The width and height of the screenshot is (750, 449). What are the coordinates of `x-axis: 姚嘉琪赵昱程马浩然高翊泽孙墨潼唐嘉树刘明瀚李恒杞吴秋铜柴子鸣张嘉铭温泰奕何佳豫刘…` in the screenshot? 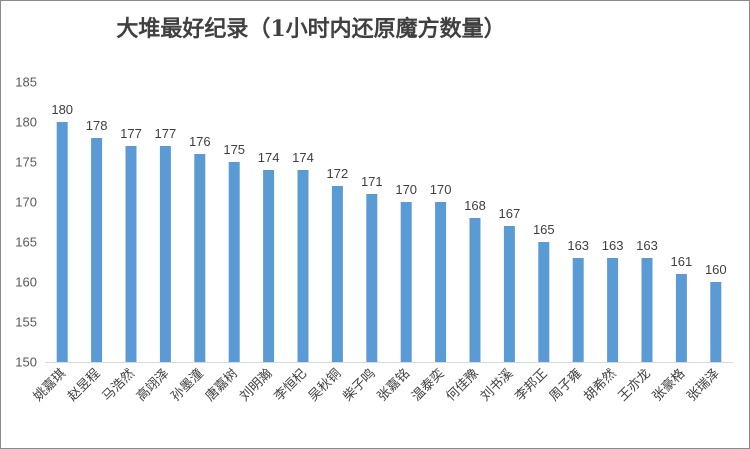 It's located at (382, 383).